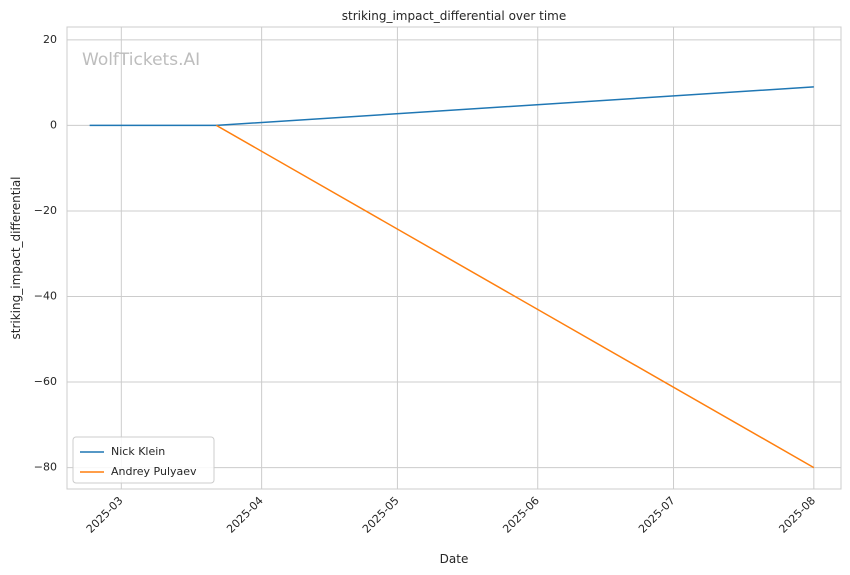 This screenshot has width=850, height=575. Describe the element at coordinates (521, 515) in the screenshot. I see `x-tick-label: 2025-06` at that location.